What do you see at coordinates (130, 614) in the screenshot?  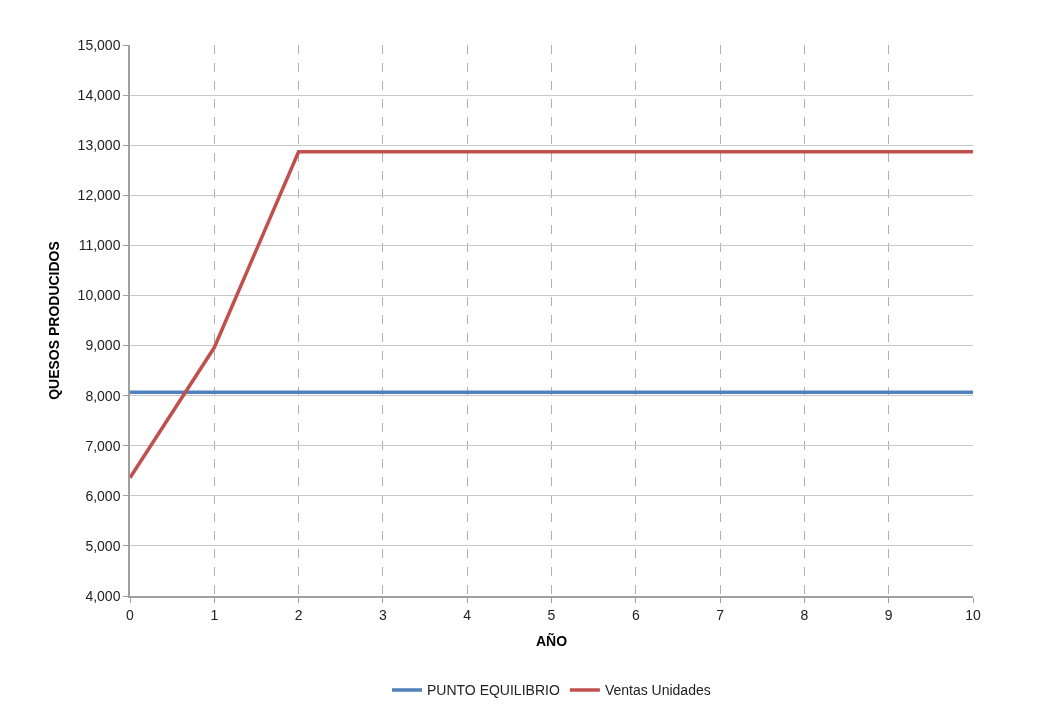 I see `x-tick-label: 0` at bounding box center [130, 614].